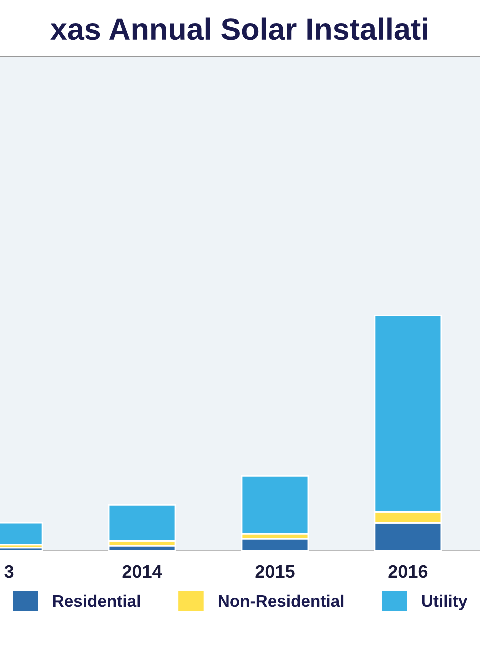 This screenshot has width=480, height=650. I want to click on x-tick-label: 2015, so click(275, 571).